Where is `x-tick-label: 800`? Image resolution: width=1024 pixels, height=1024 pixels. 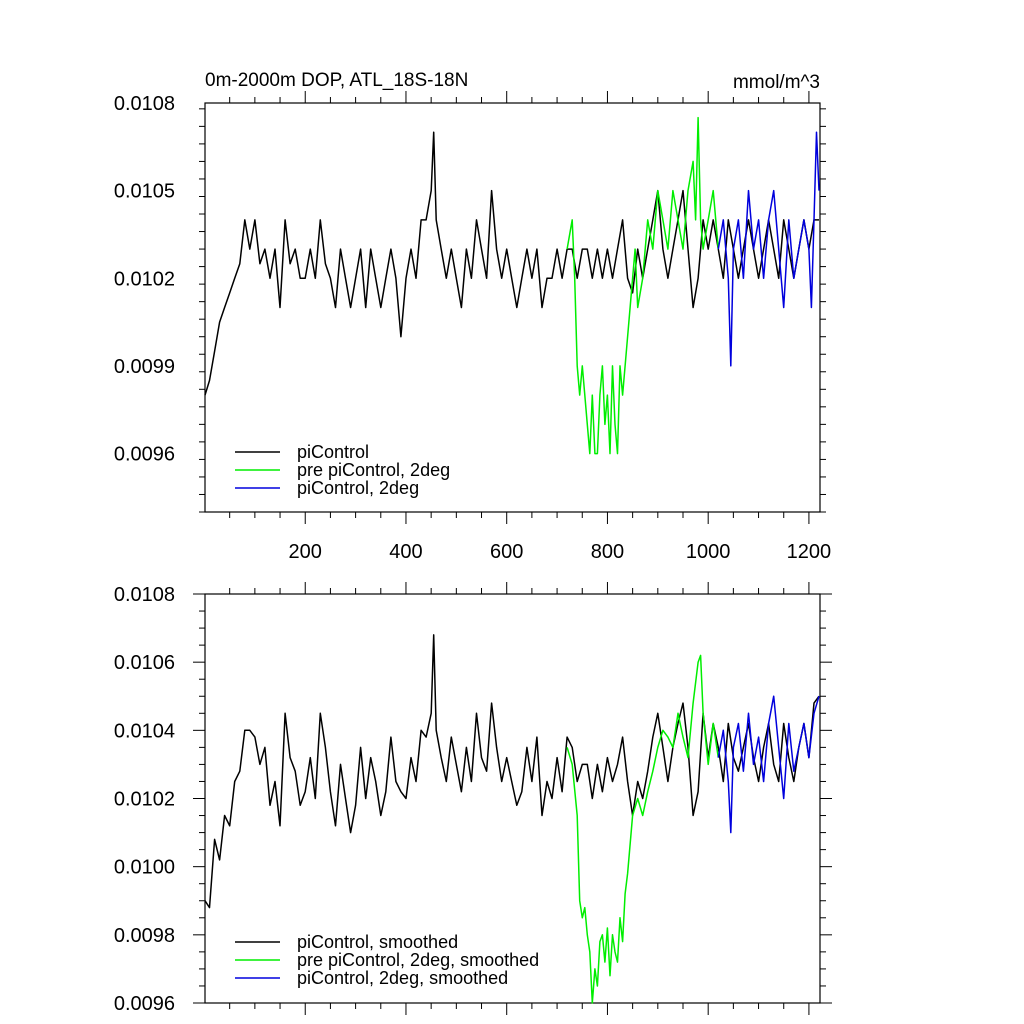
x-tick-label: 800 is located at coordinates (607, 552).